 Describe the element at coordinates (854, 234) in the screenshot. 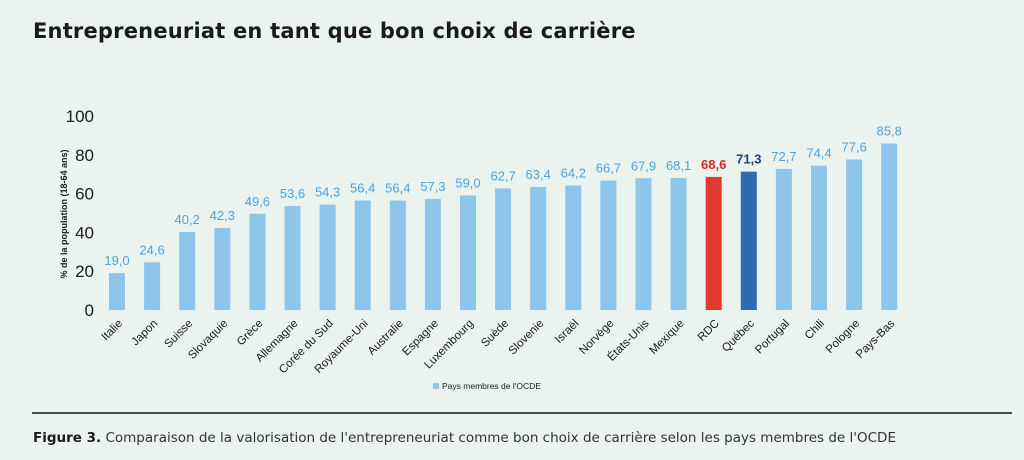

I see `bar-pologne` at that location.